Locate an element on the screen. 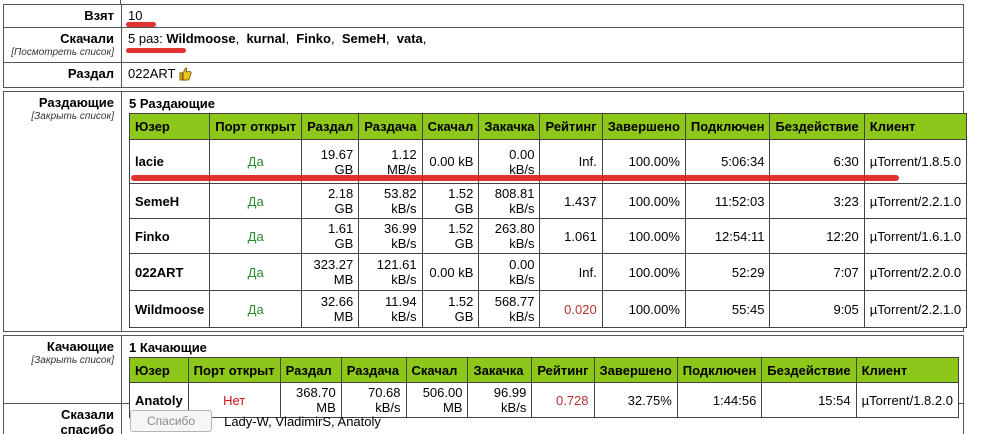  cell-downspeed: 808.81 kB/s is located at coordinates (509, 201).